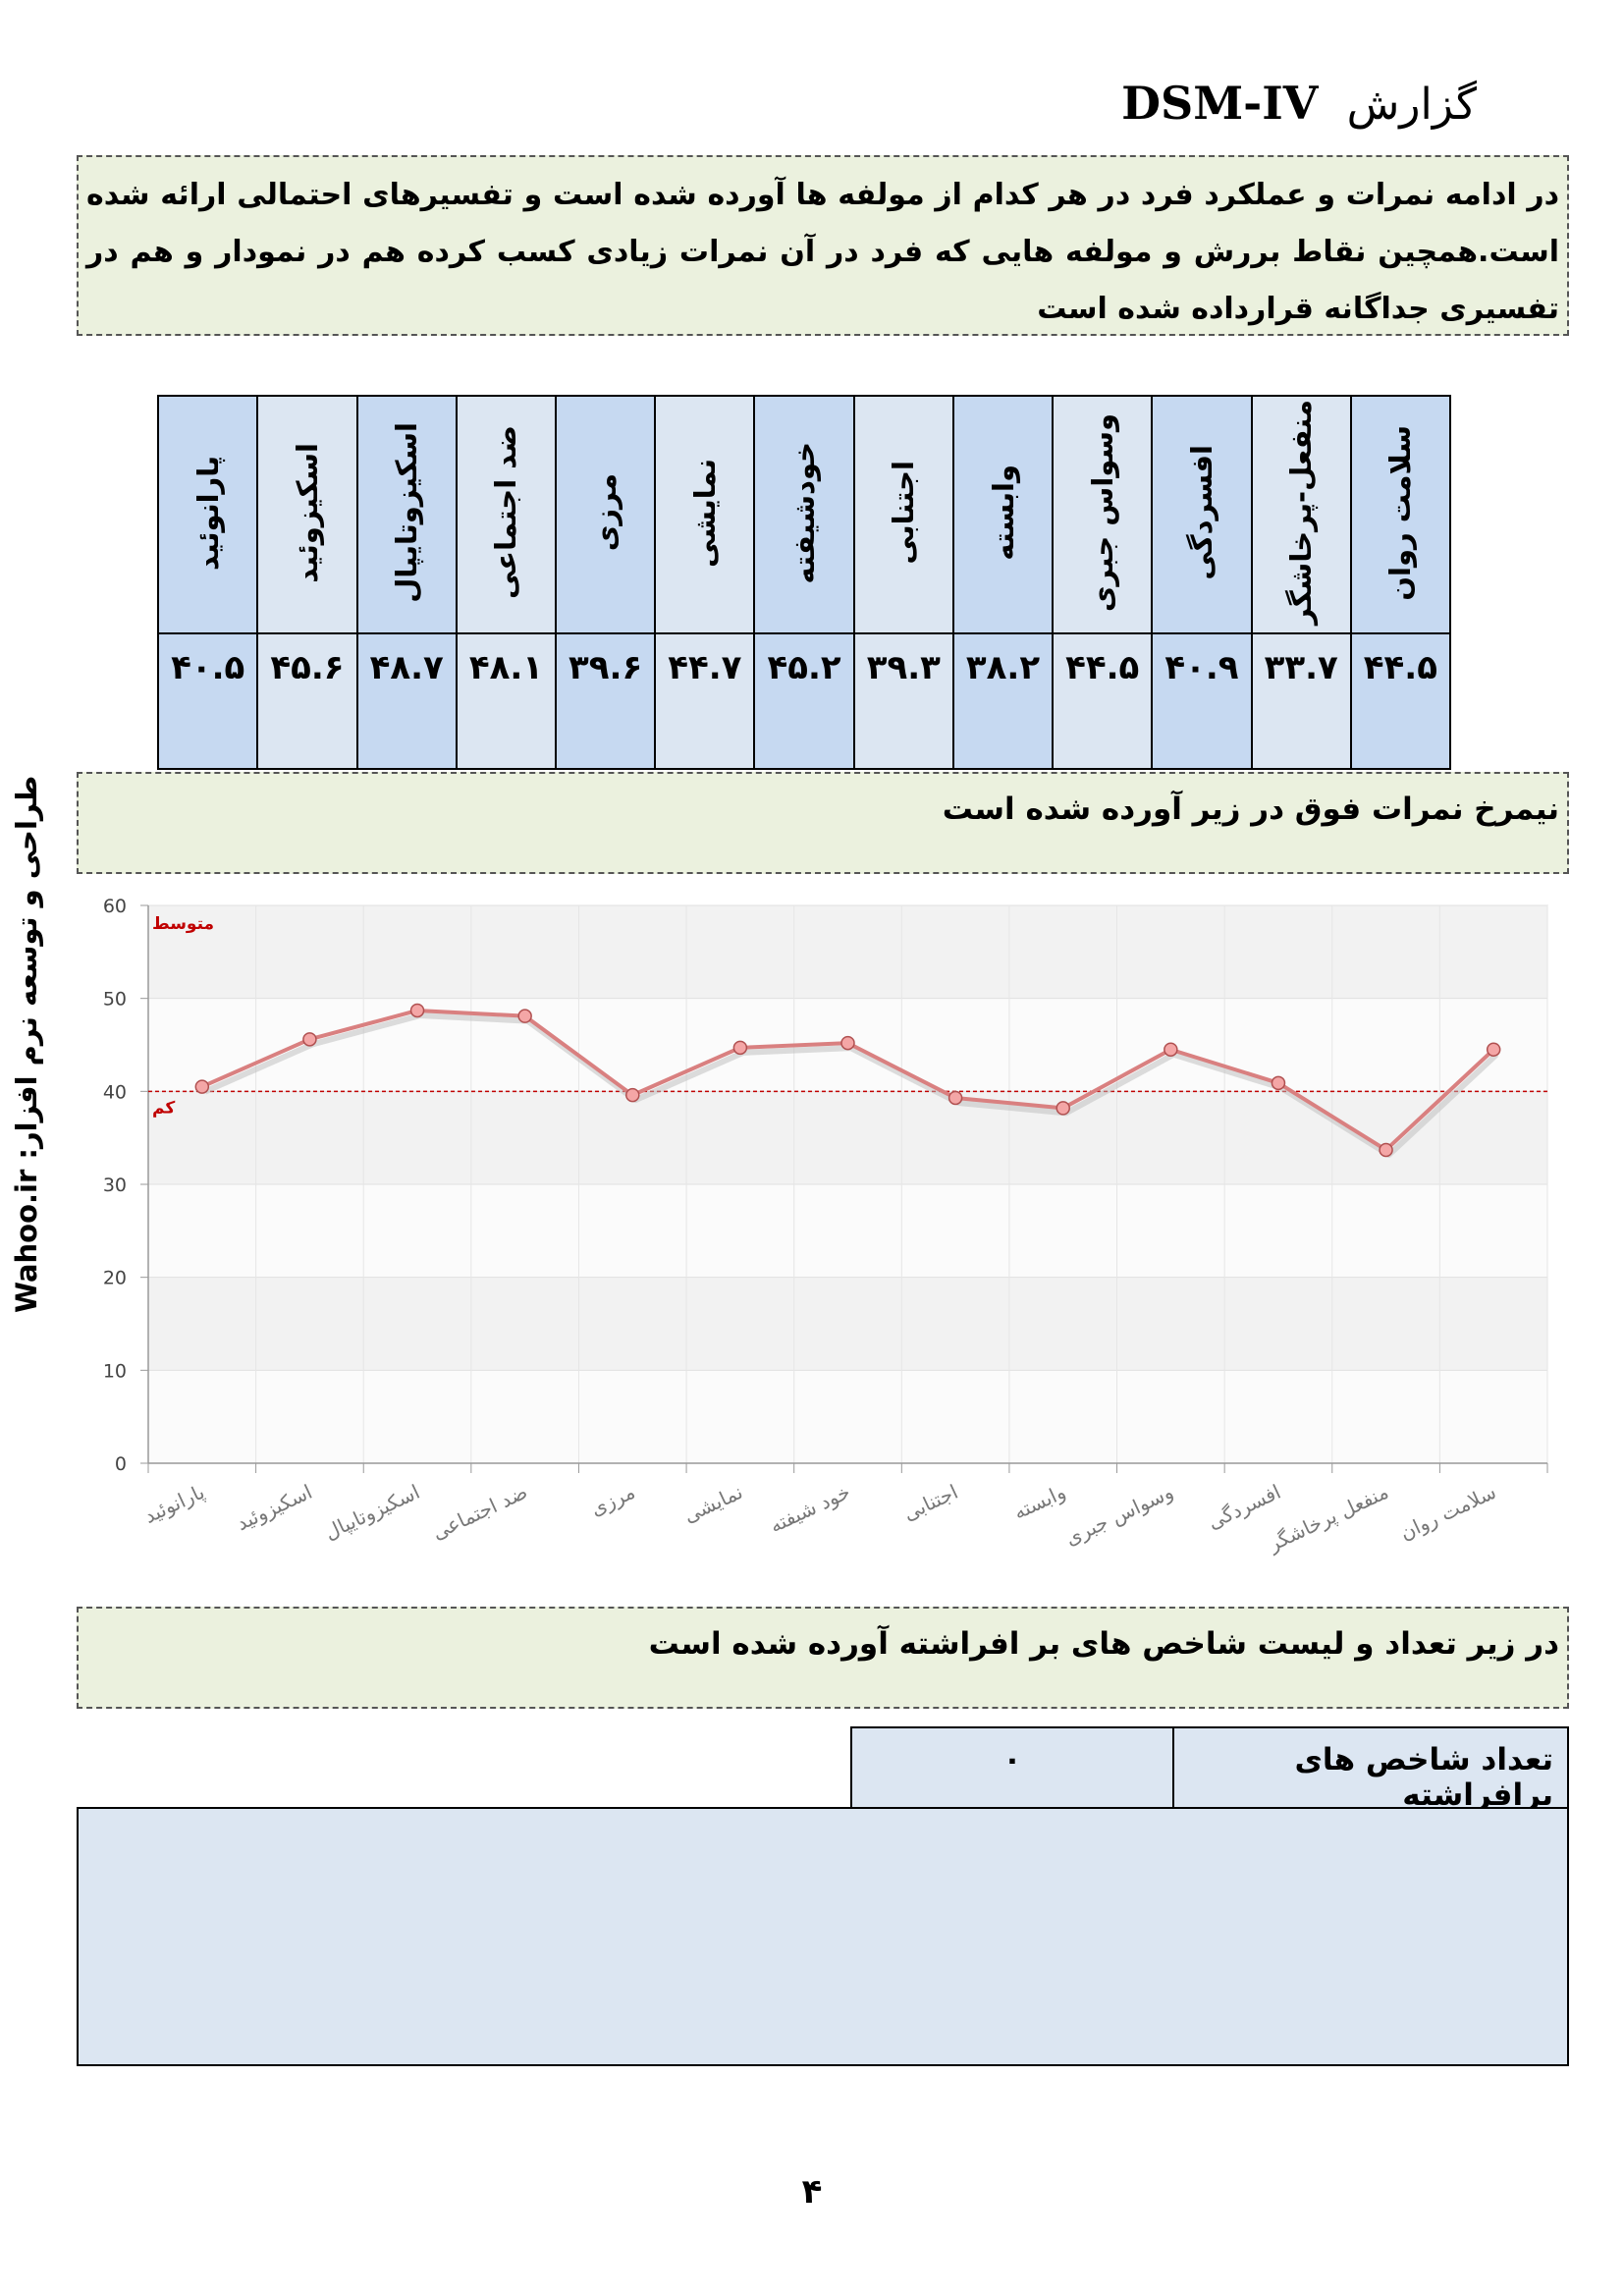 This screenshot has height=2296, width=1624. I want to click on score-label: منفعل-پرخاشگر, so click(1301, 513).